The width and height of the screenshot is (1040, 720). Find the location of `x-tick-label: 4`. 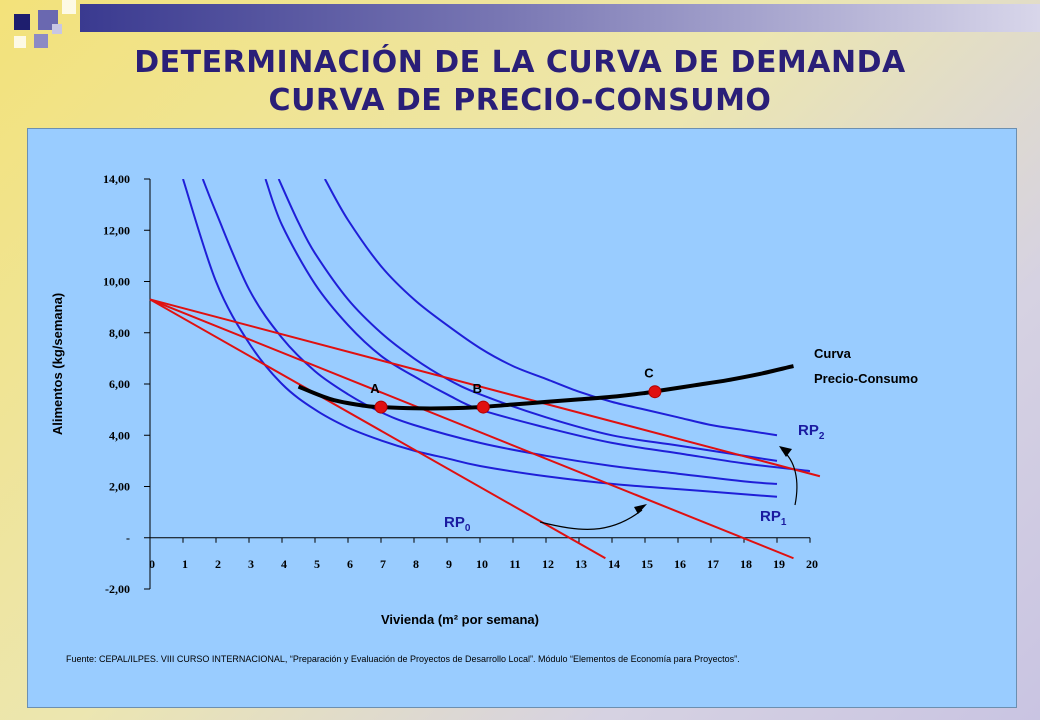

x-tick-label: 4 is located at coordinates (284, 564).